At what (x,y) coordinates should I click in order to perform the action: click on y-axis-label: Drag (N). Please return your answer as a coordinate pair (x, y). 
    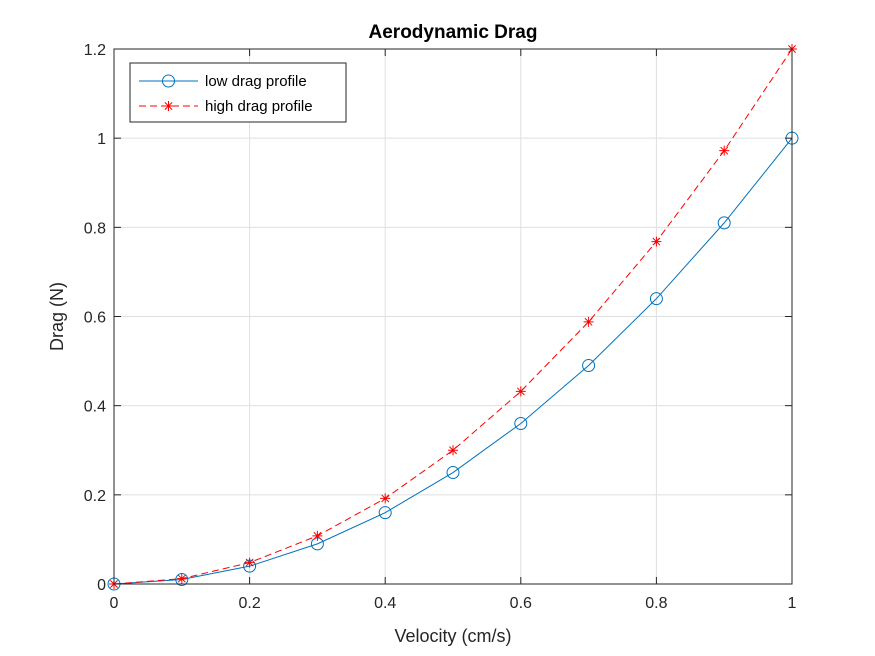
    Looking at the image, I should click on (57, 316).